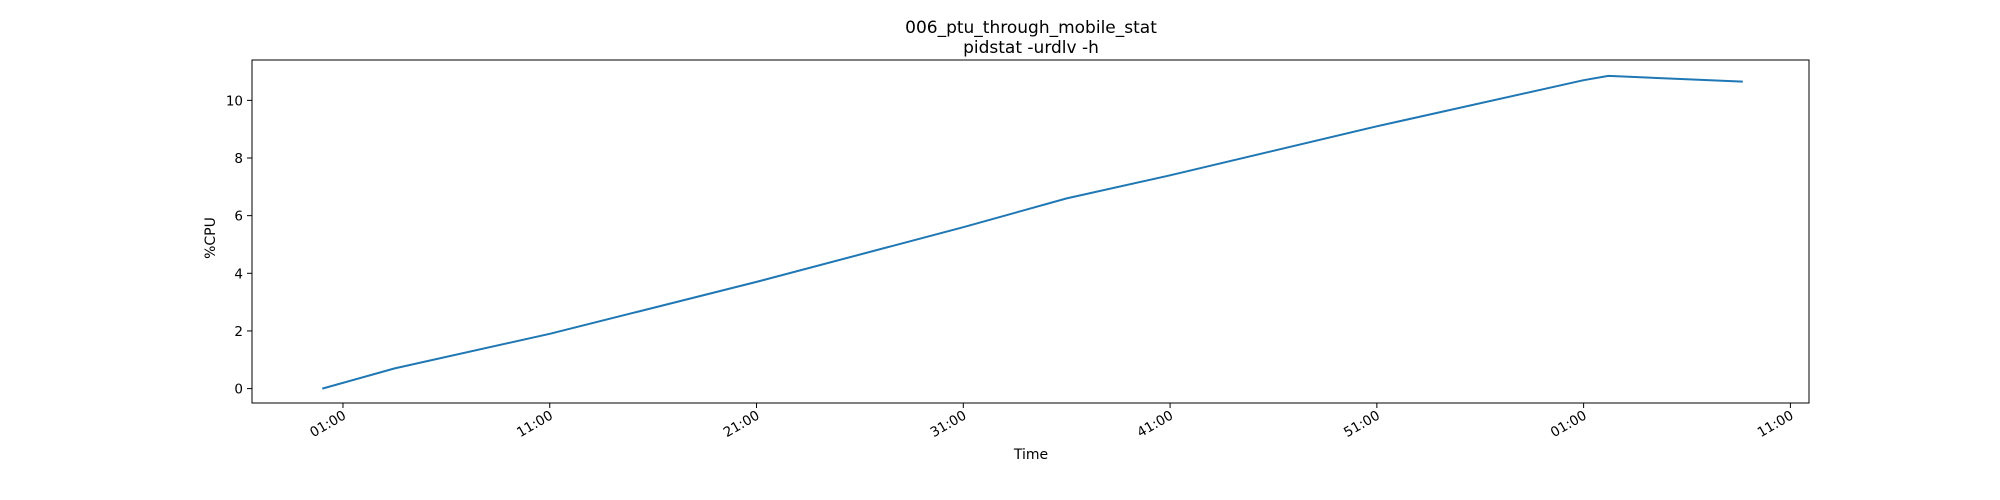 The height and width of the screenshot is (500, 2000). Describe the element at coordinates (742, 424) in the screenshot. I see `x-tick-label: 21:00` at that location.